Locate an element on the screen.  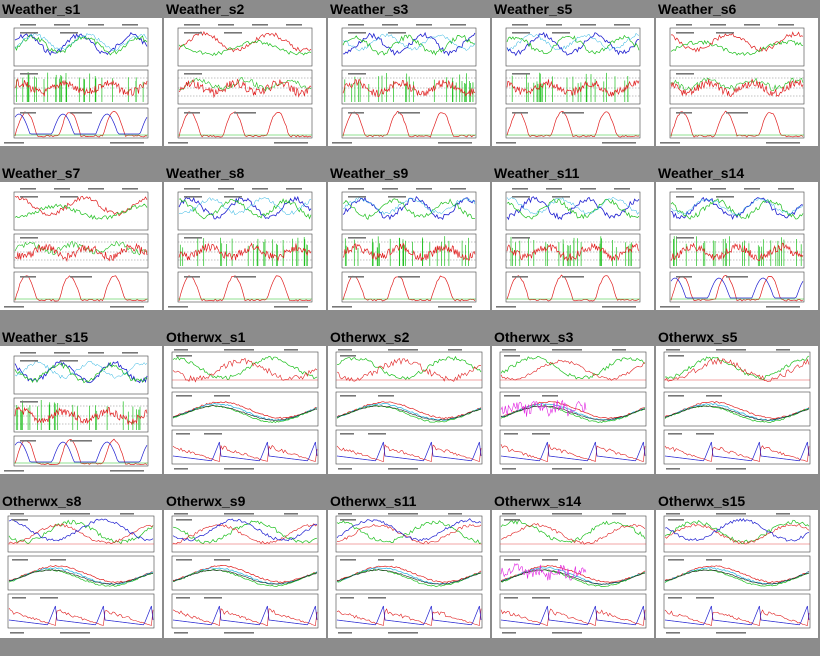
wind-panel is located at coordinates (81, 211).